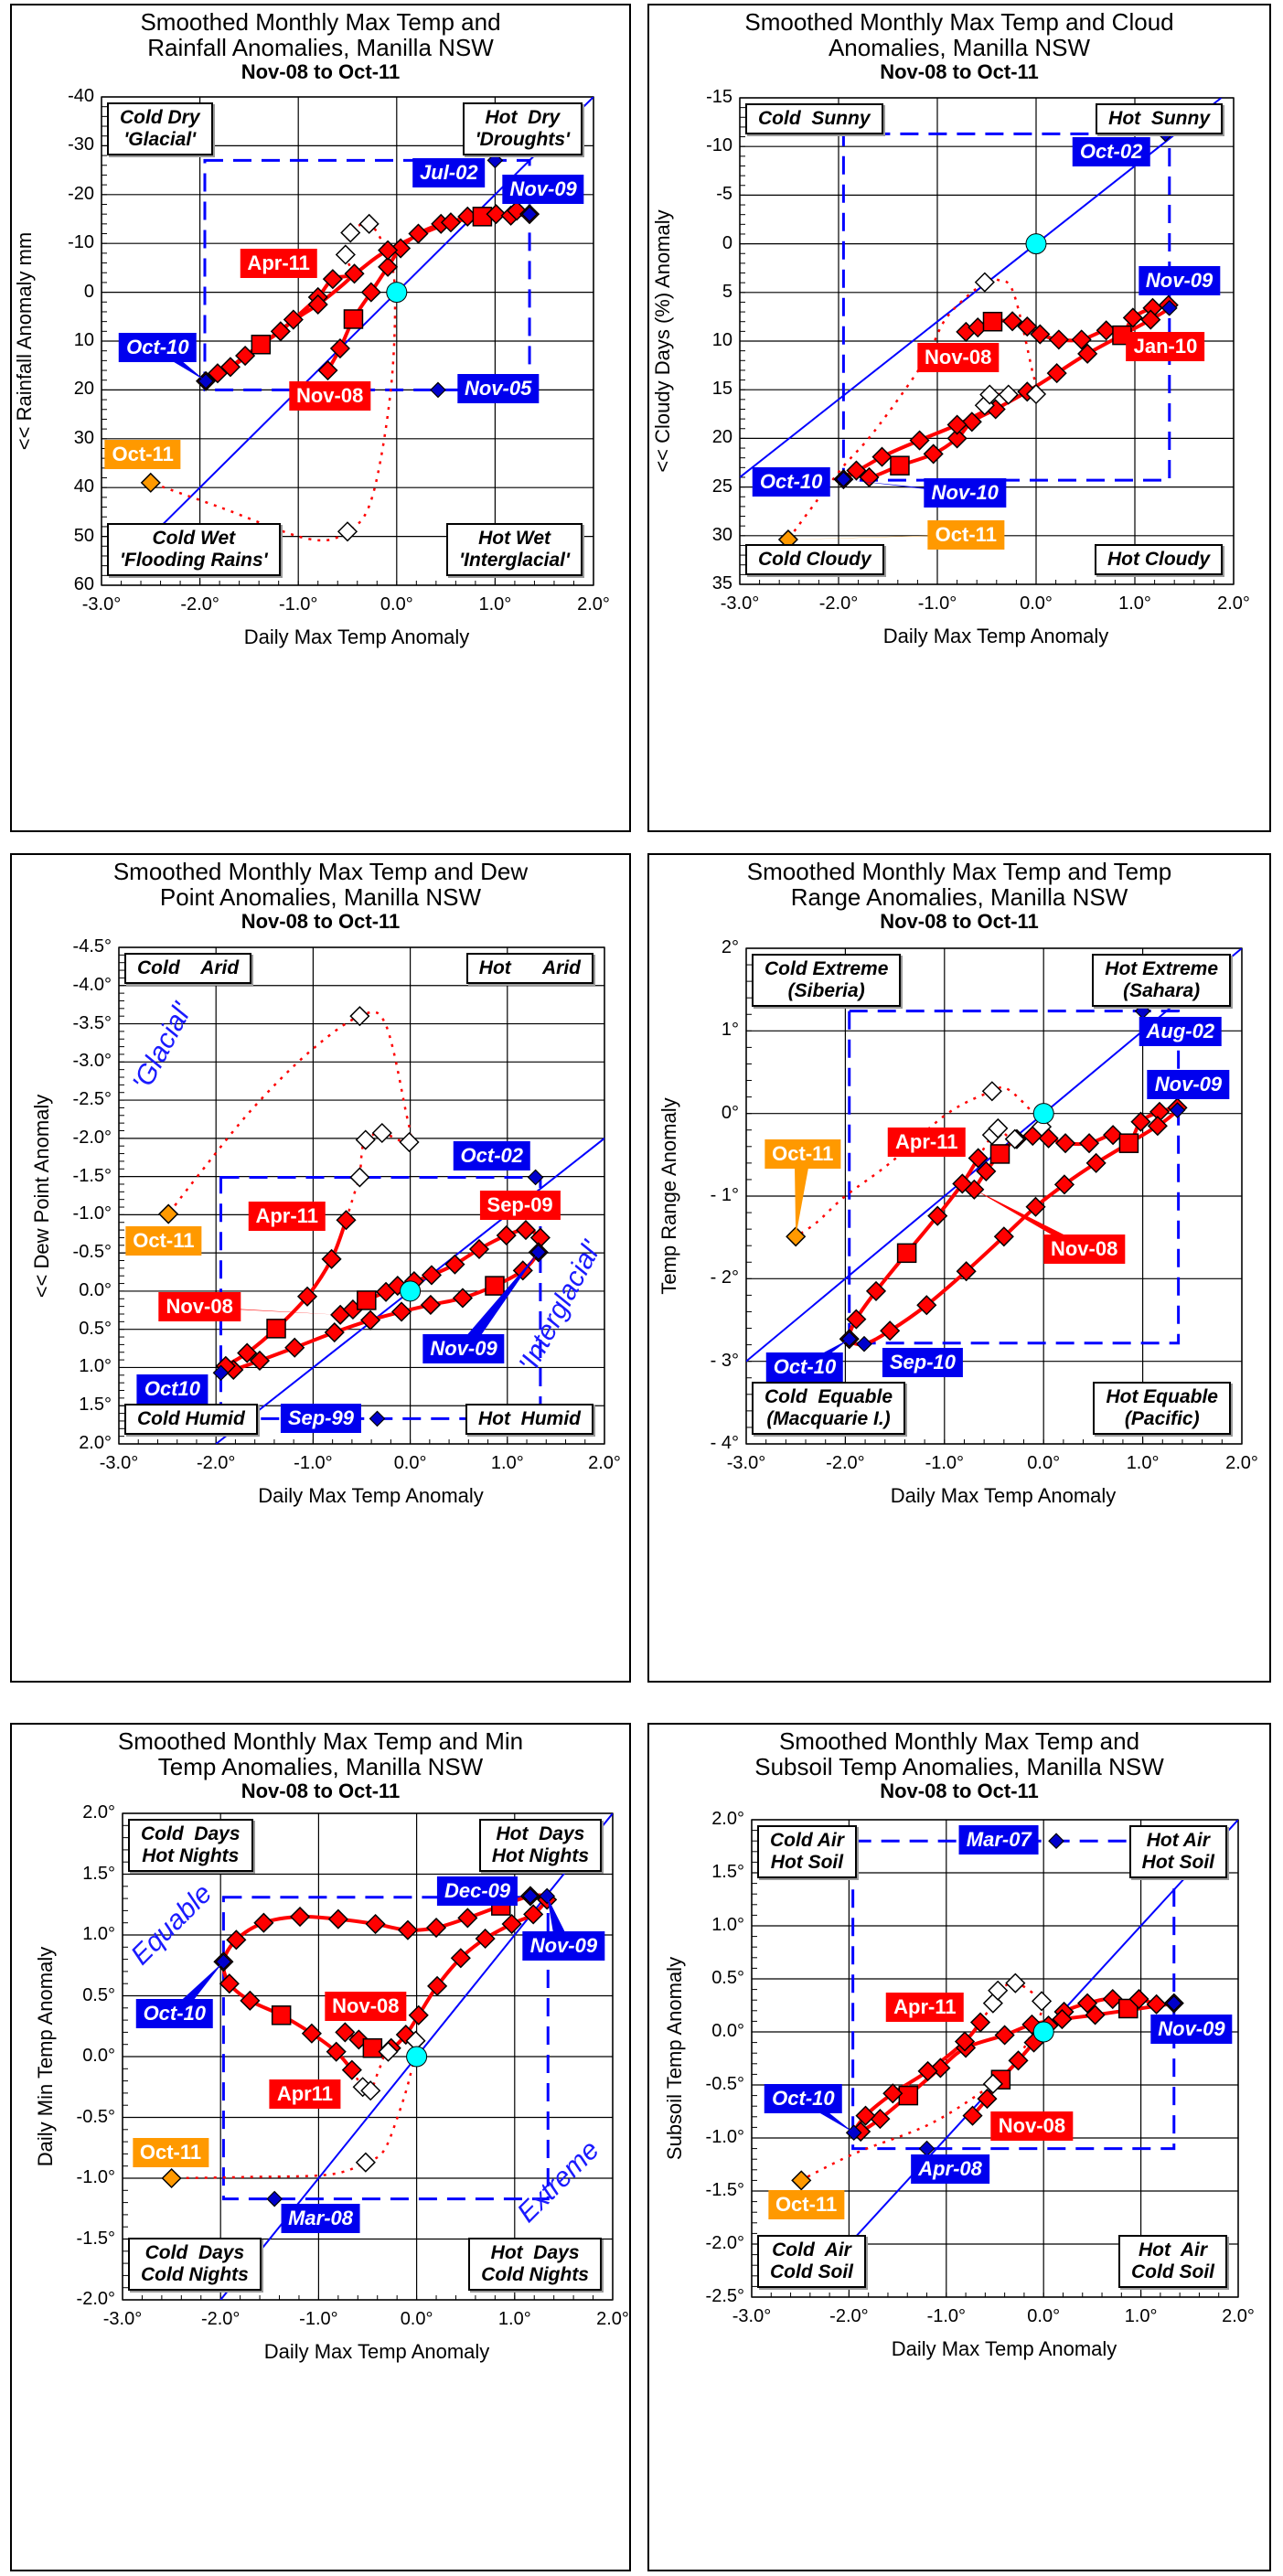  What do you see at coordinates (959, 897) in the screenshot?
I see `chart-title-line-2: Range Anomalies, Manilla NSW` at bounding box center [959, 897].